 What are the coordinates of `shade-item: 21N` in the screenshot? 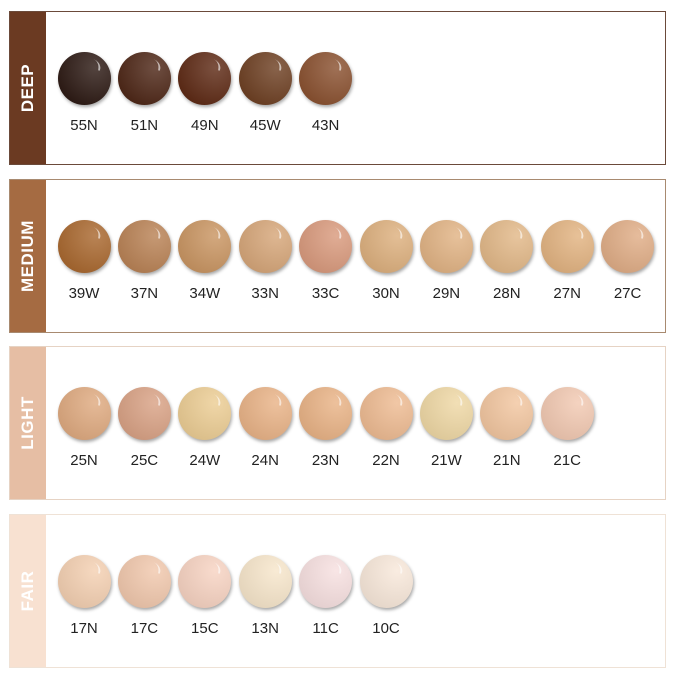 It's located at (507, 428).